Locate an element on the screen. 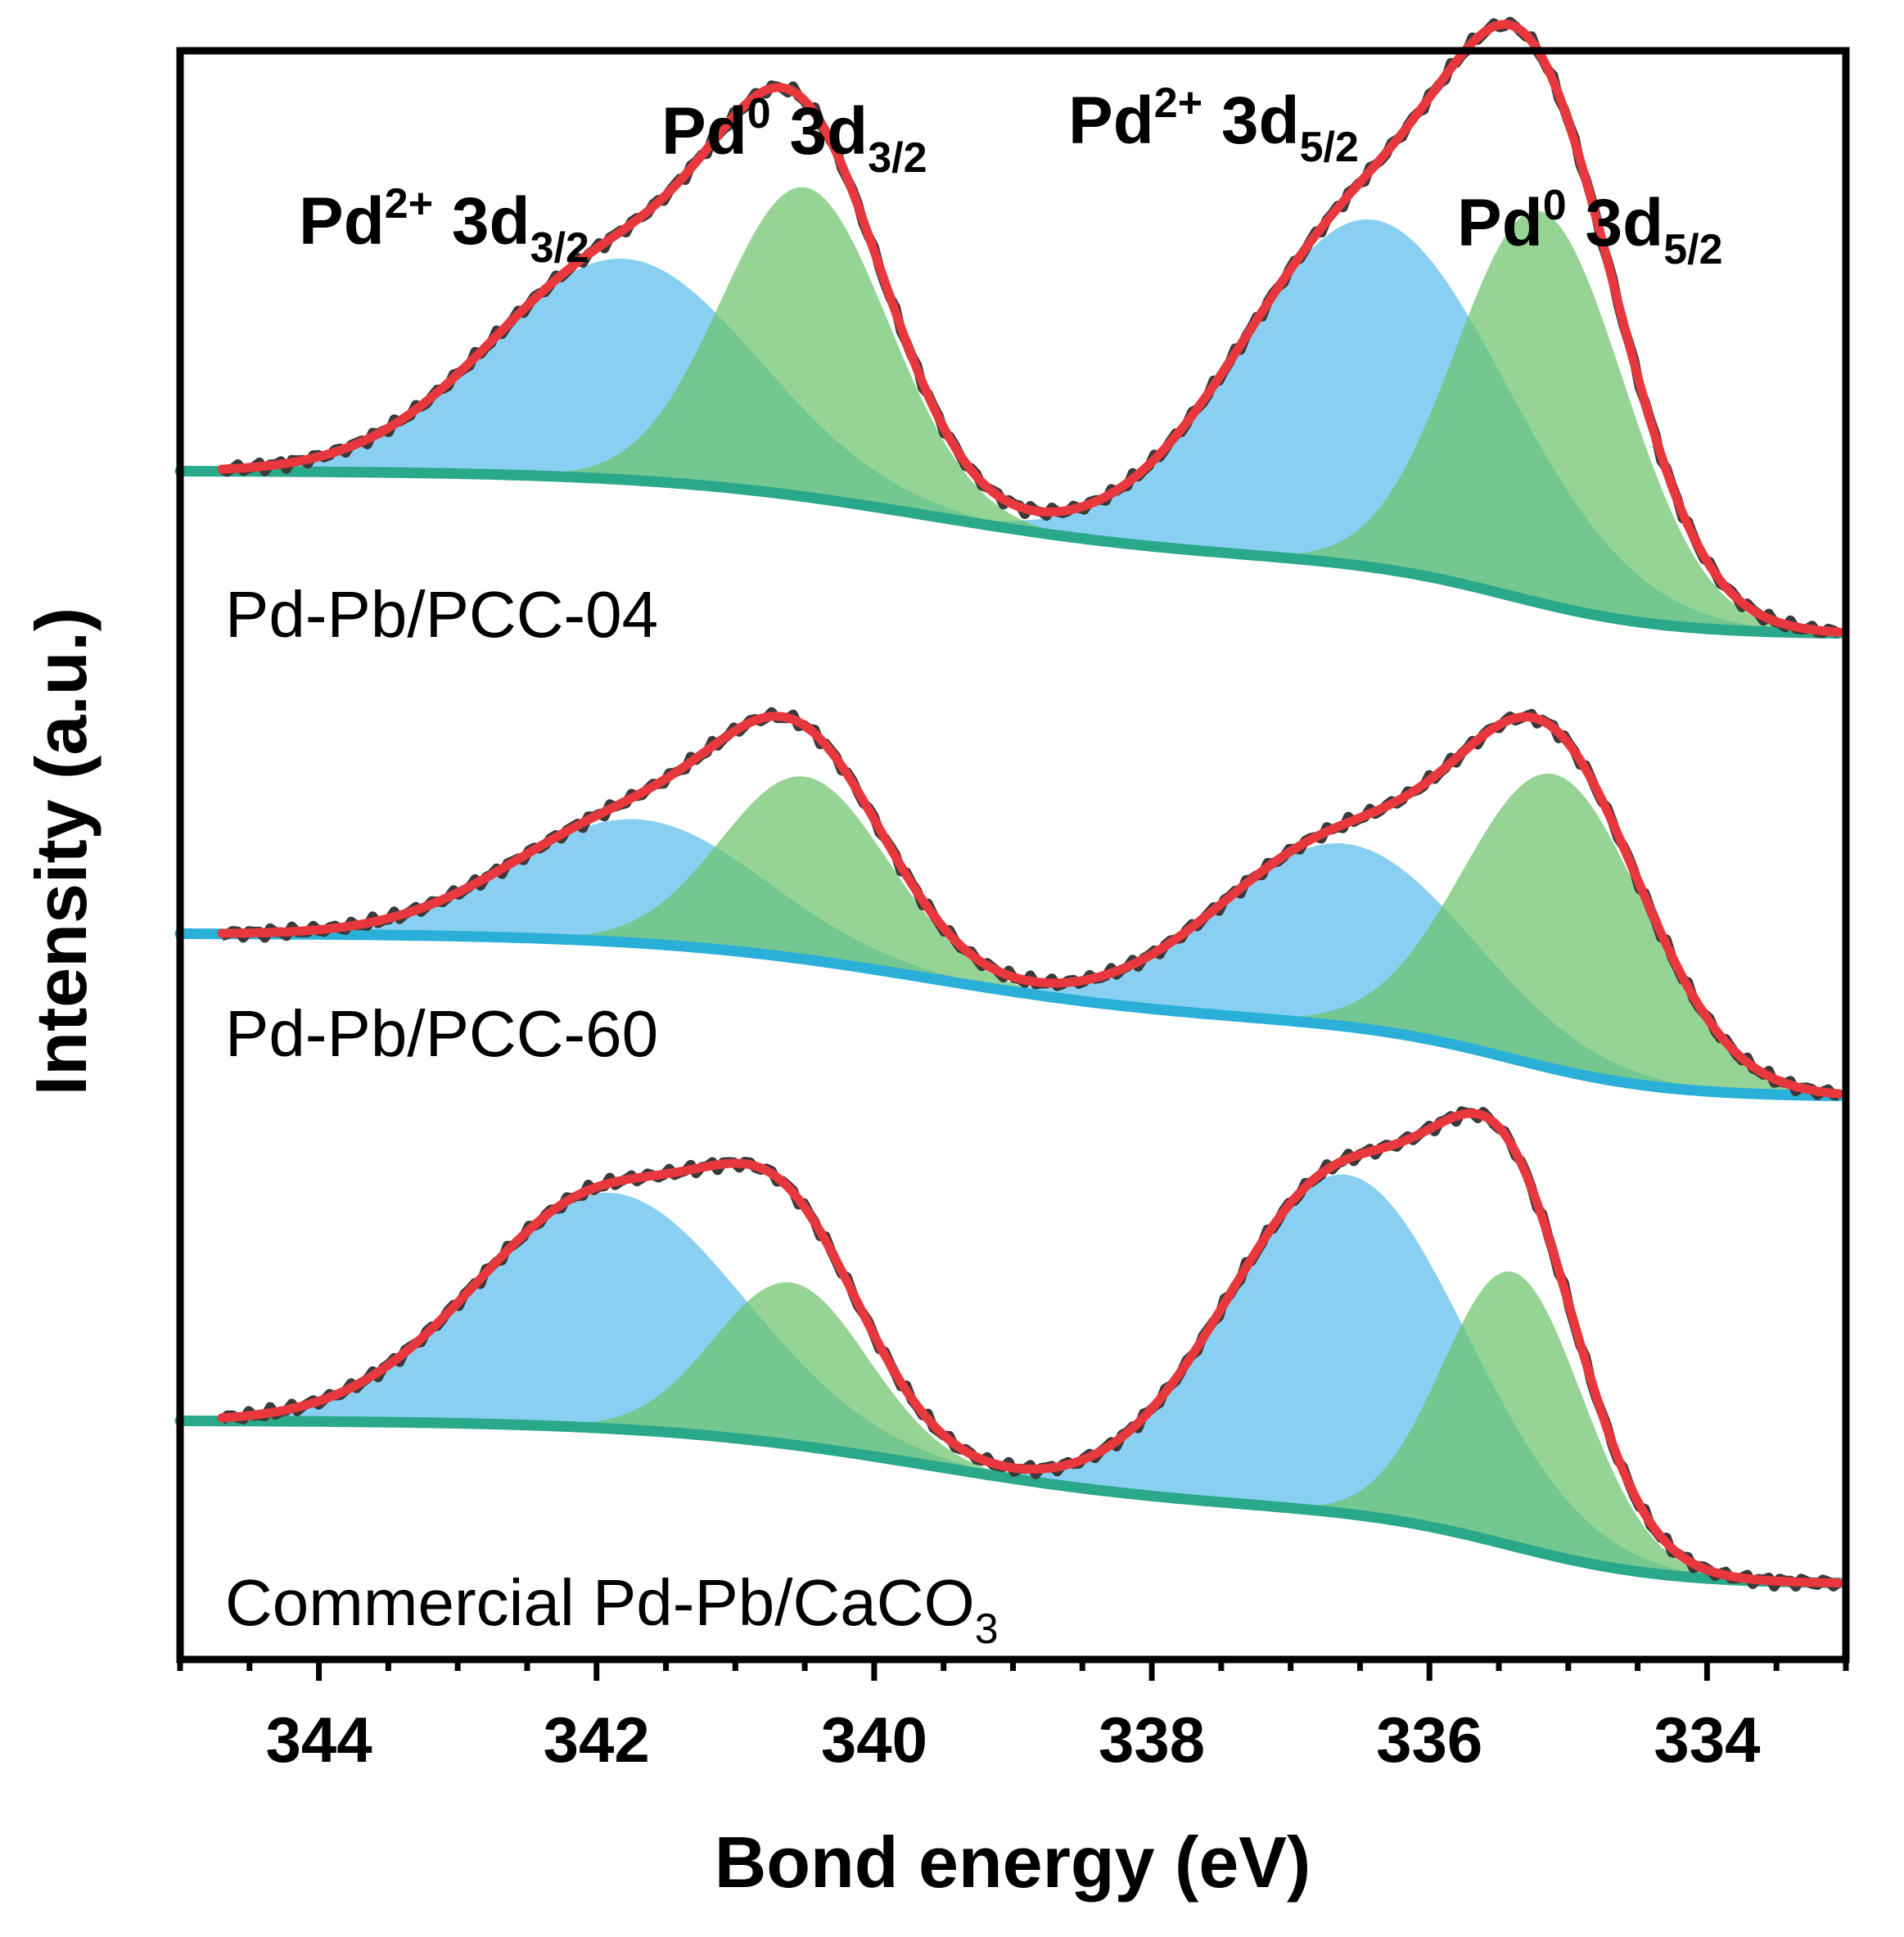 This screenshot has width=1904, height=1937. x-tick-label: 344 is located at coordinates (319, 1740).